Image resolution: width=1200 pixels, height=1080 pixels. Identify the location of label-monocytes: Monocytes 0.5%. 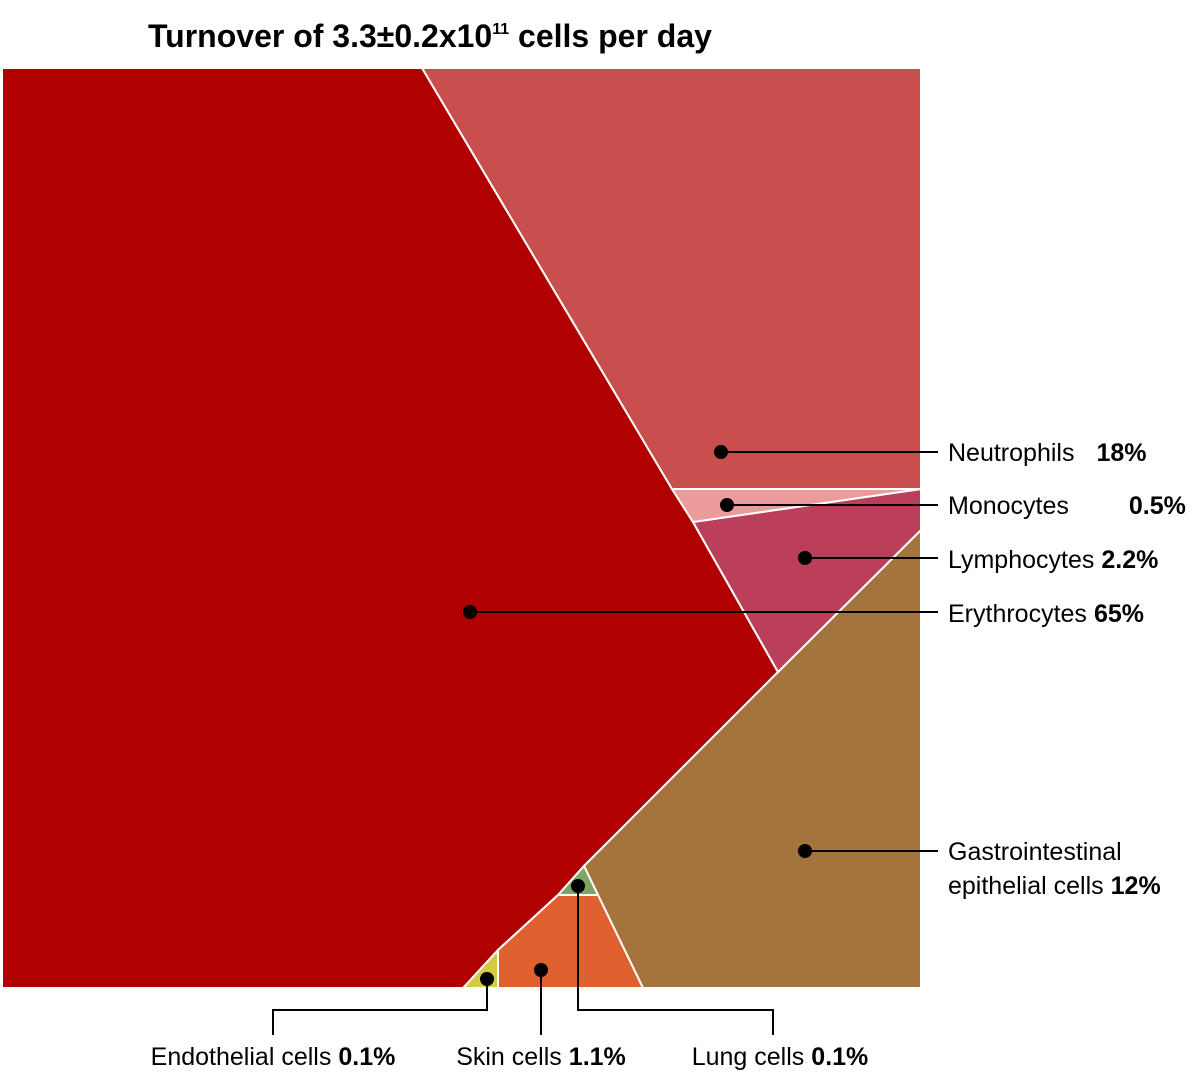
(1067, 506).